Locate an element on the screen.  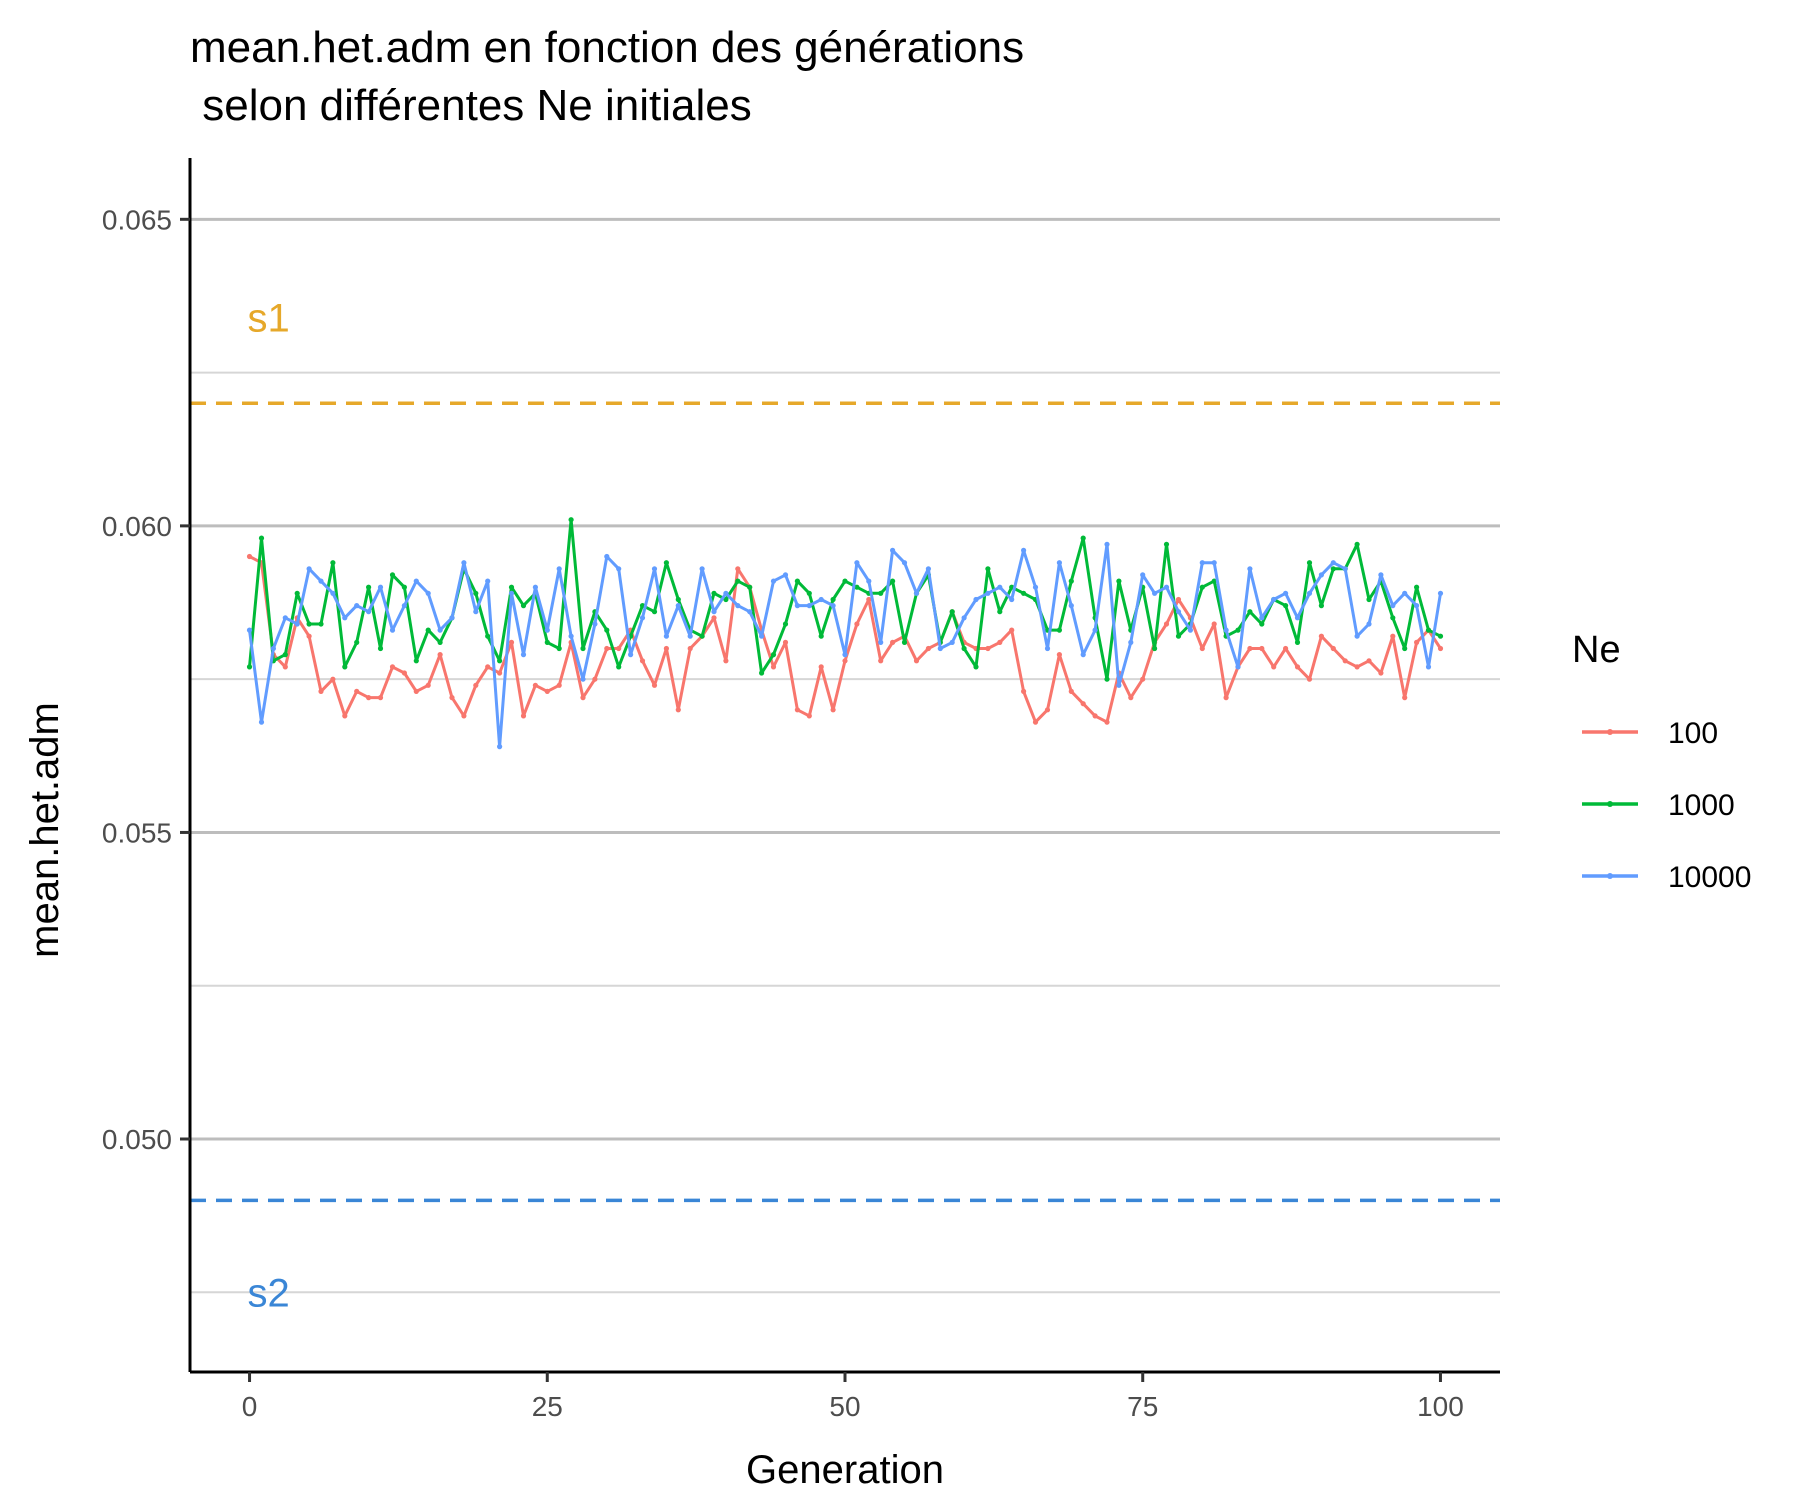
legend-label: 100 is located at coordinates (1693, 733).